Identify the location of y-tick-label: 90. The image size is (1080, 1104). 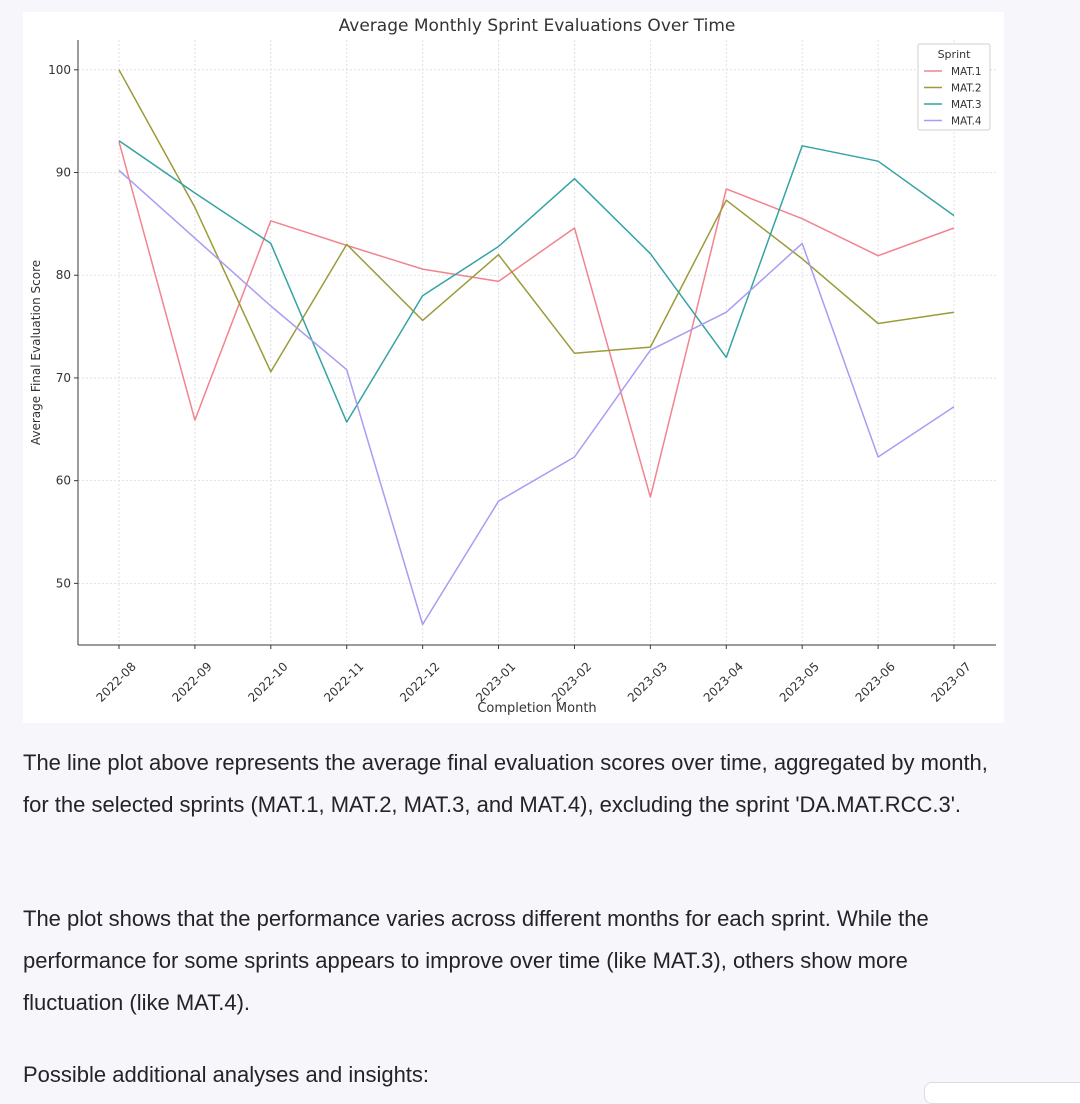
(63, 173).